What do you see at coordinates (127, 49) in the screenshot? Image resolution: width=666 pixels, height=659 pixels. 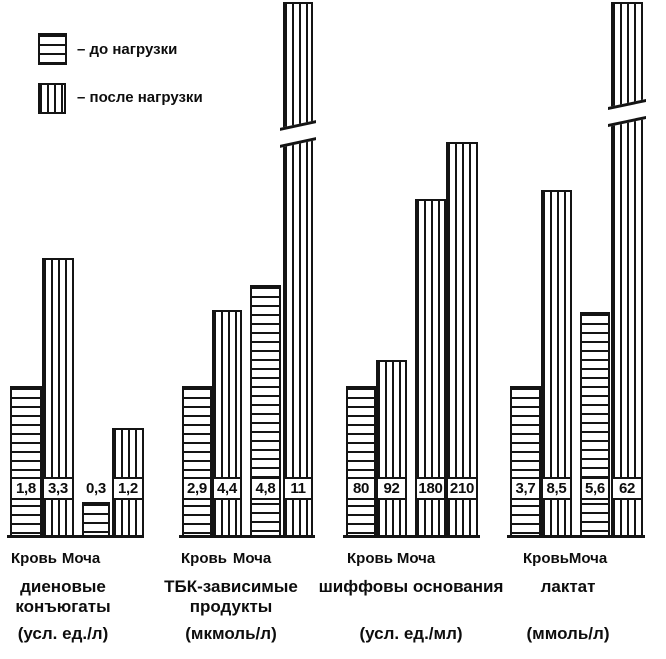 I see `legend-before-label: – до нагрузки` at bounding box center [127, 49].